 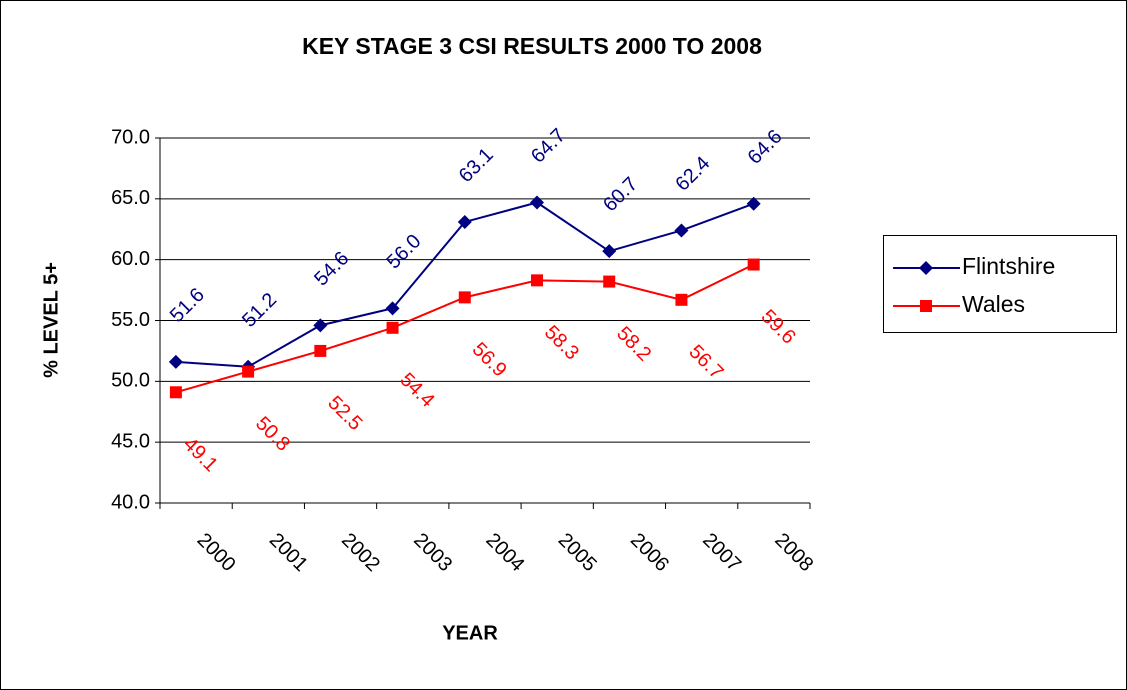 I want to click on x-axis-label: YEAR, so click(x=470, y=633).